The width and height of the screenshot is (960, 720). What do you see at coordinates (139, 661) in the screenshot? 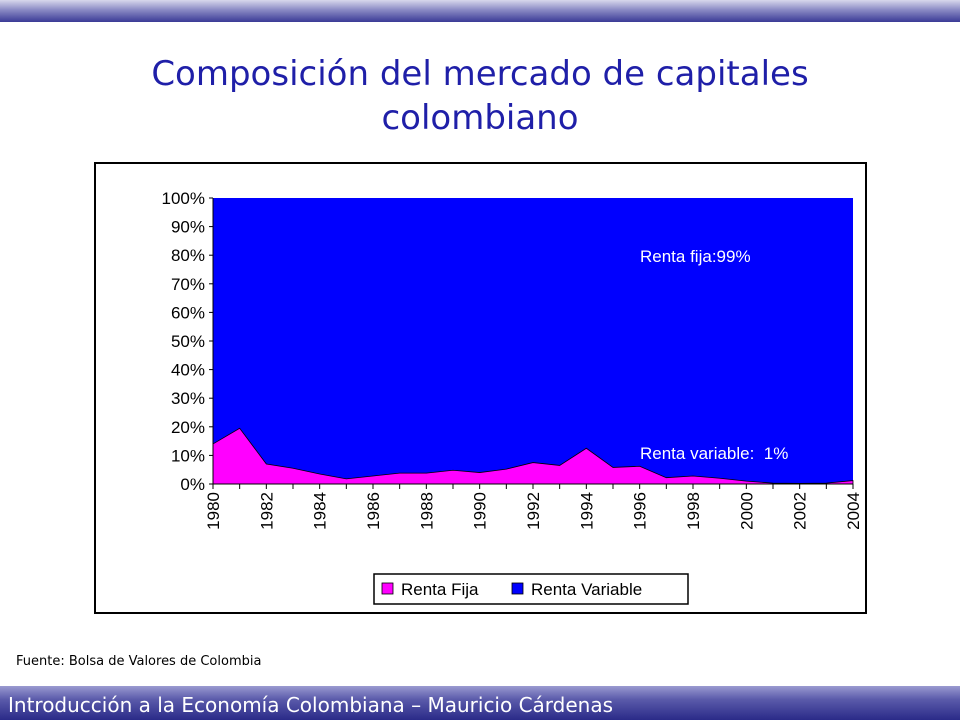
I see `source-note: Fuente: Bolsa de Valores de Colombia` at bounding box center [139, 661].